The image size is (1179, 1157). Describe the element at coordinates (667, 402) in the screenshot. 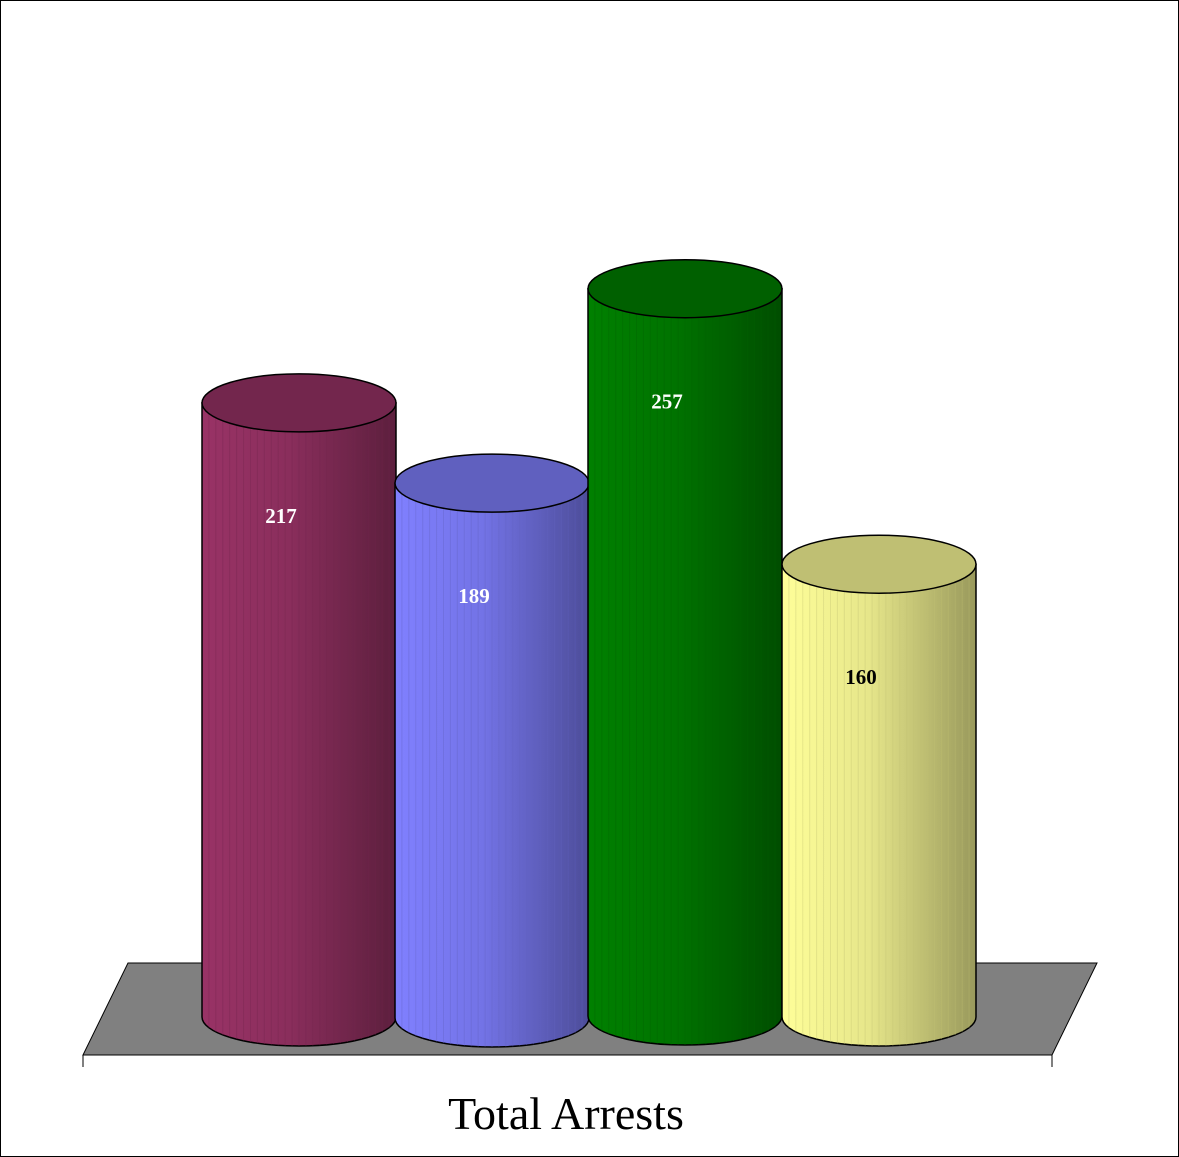

I see `bar-data-label: 257` at that location.